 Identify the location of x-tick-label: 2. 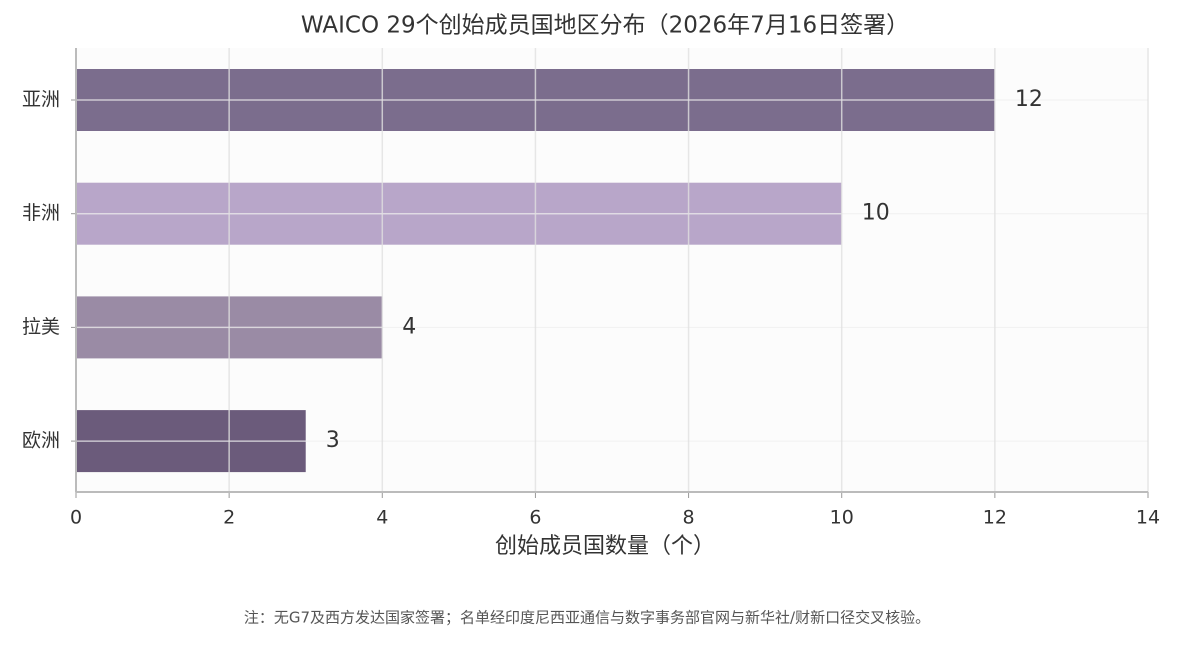
(229, 518).